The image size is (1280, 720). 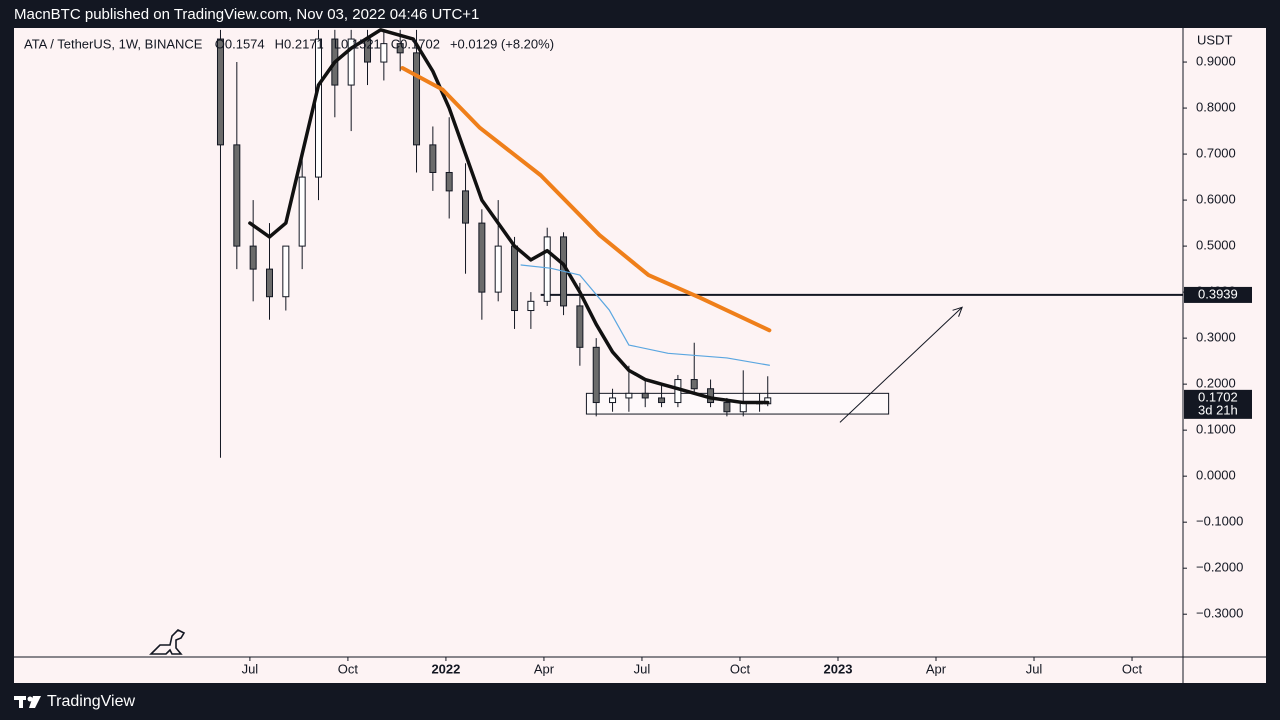 I want to click on axis-unit: USDT, so click(x=1214, y=39).